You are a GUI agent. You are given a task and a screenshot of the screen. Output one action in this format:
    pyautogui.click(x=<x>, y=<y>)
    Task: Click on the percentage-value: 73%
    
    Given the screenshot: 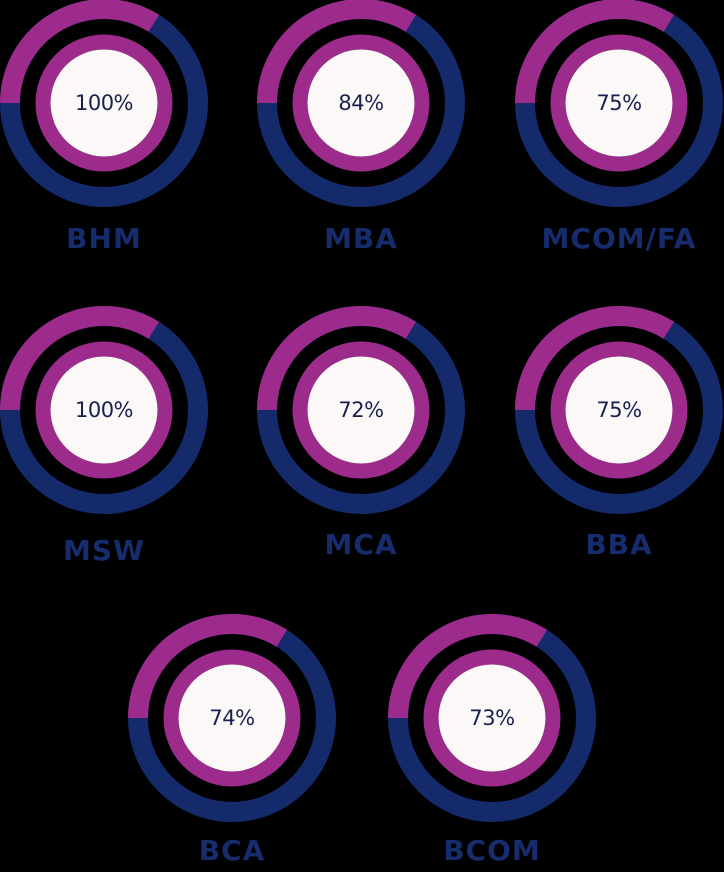 What is the action you would take?
    pyautogui.click(x=492, y=718)
    